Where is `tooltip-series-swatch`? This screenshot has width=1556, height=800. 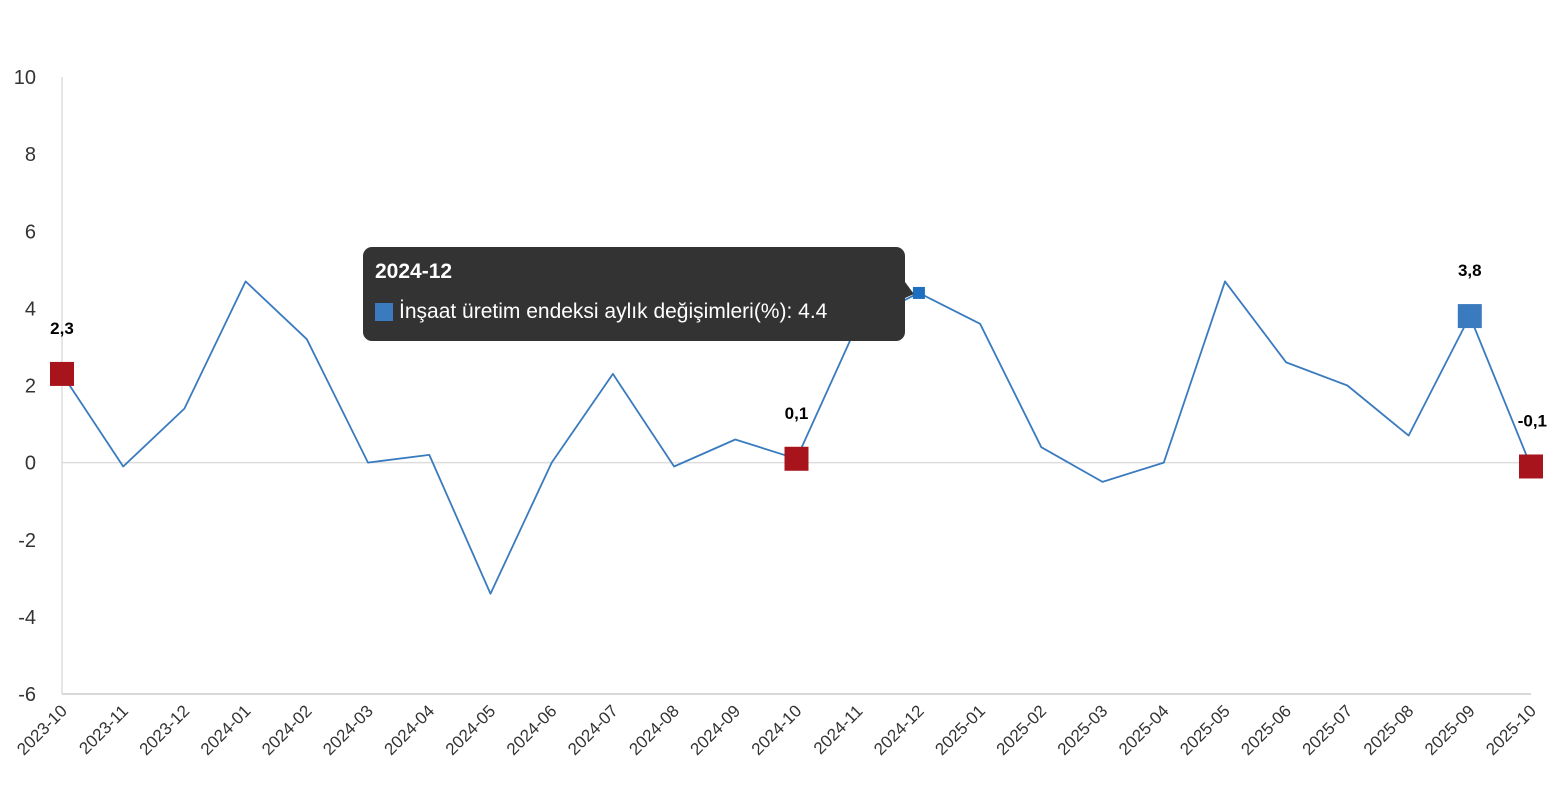
tooltip-series-swatch is located at coordinates (384, 312).